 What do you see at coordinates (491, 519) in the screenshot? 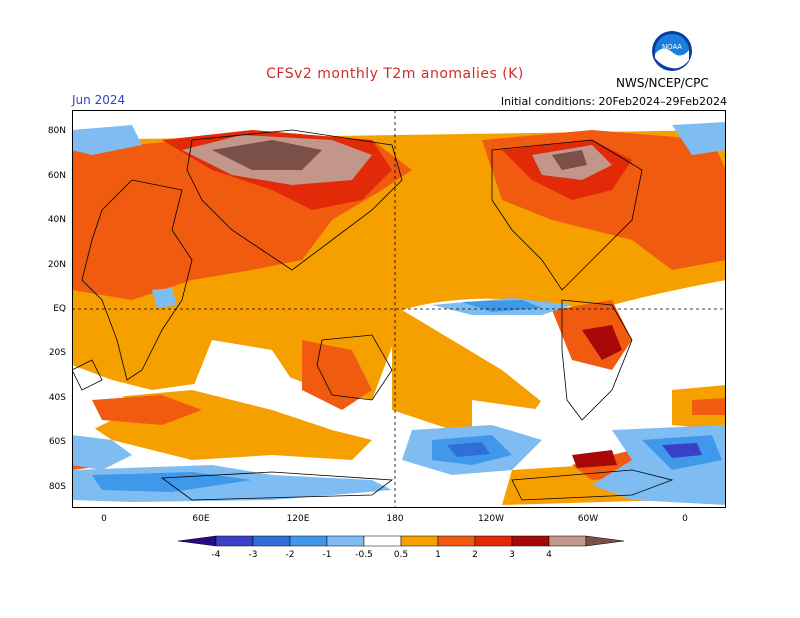
I see `lon-label-120w: 120W` at bounding box center [491, 519].